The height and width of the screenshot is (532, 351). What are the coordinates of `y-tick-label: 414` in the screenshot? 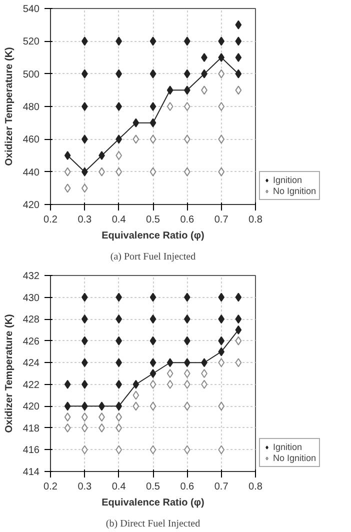 It's located at (31, 472).